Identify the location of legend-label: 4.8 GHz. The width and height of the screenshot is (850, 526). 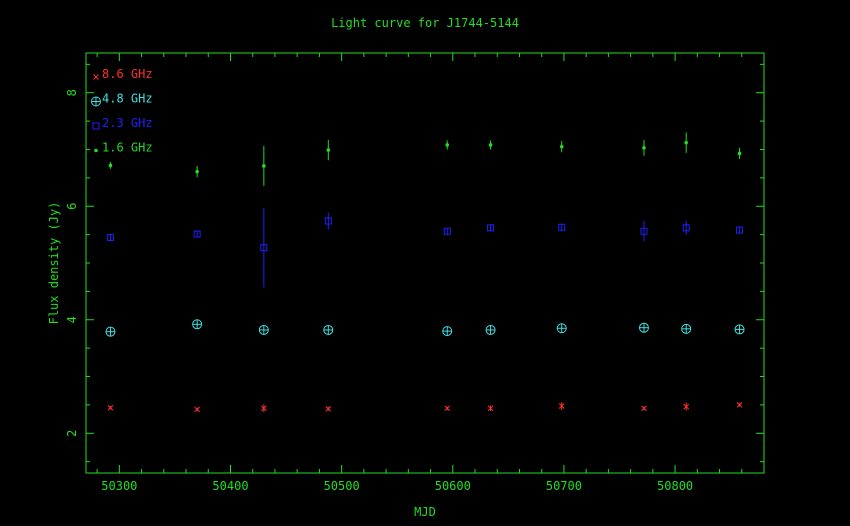
(127, 99).